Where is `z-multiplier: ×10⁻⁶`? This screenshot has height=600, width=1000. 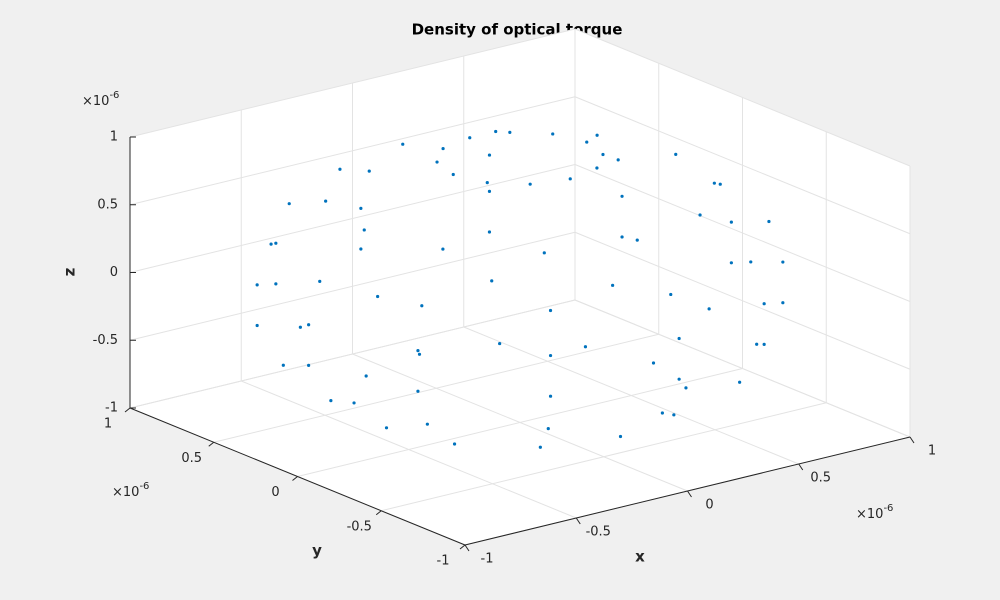 z-multiplier: ×10⁻⁶ is located at coordinates (100, 99).